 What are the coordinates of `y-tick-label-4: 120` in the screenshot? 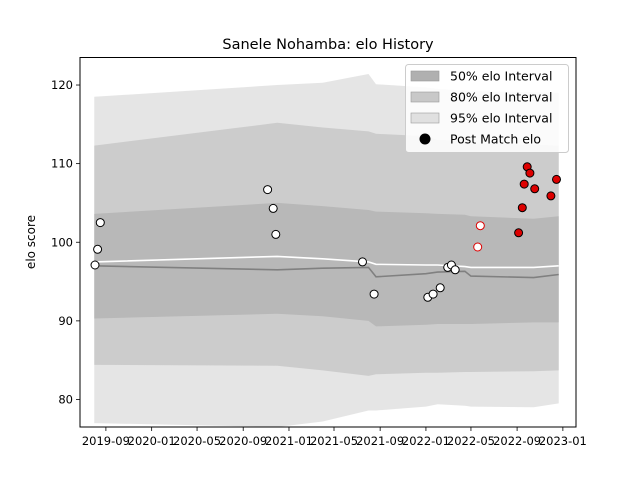 It's located at (62, 85).